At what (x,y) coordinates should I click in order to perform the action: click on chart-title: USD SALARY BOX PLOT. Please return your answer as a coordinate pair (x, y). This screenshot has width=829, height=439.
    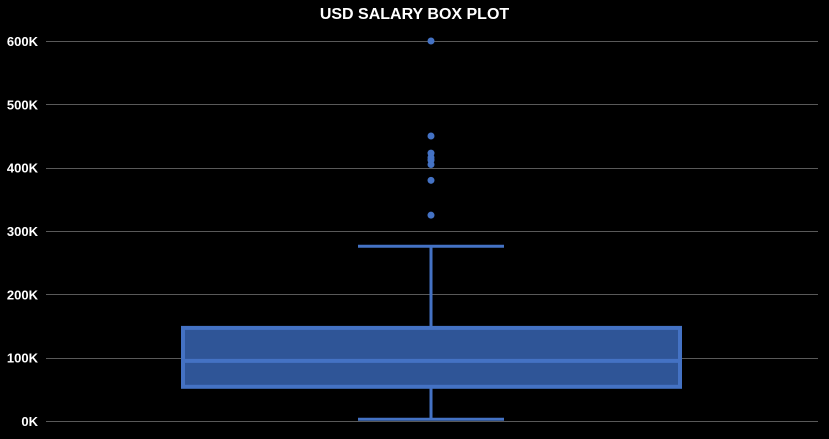
    Looking at the image, I should click on (414, 14).